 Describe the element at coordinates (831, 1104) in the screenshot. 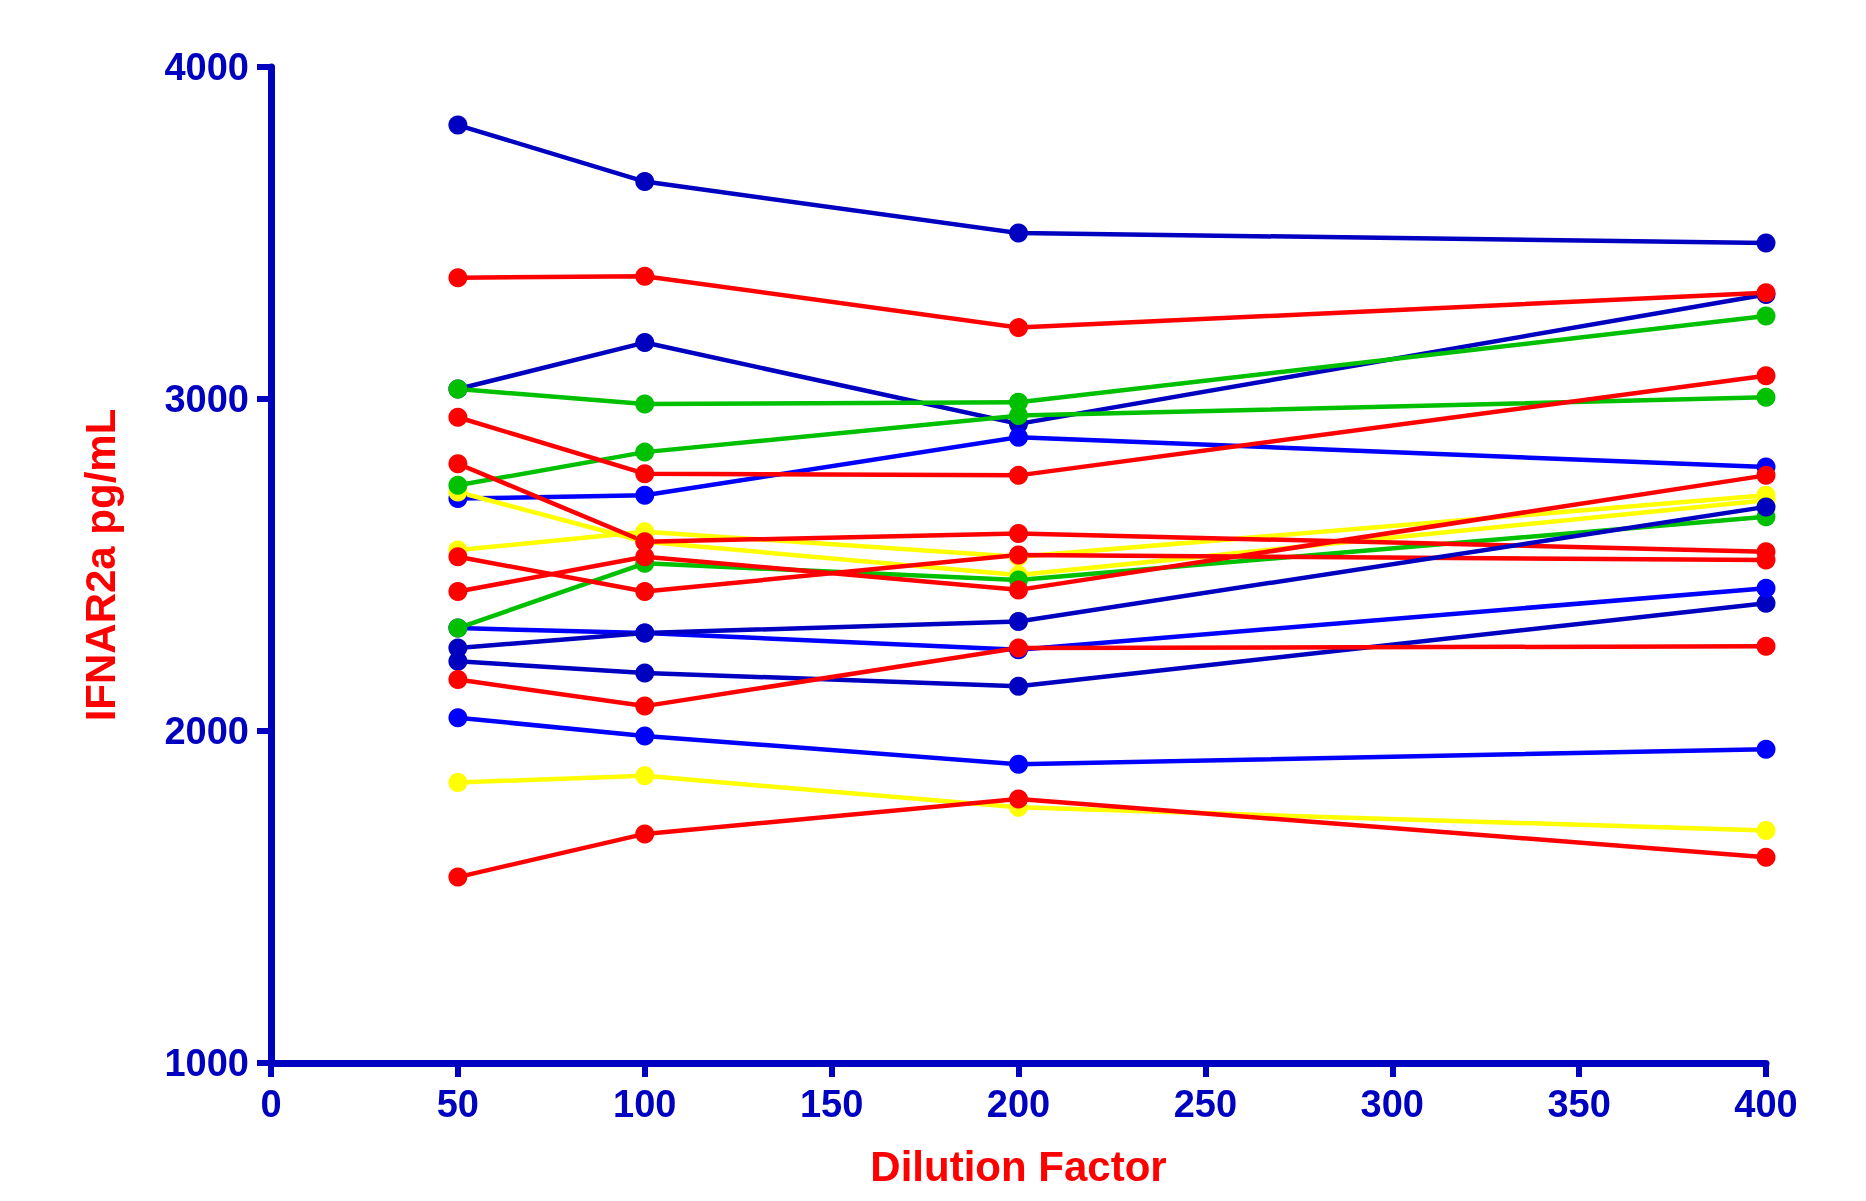

I see `x-tick-label: 150` at that location.